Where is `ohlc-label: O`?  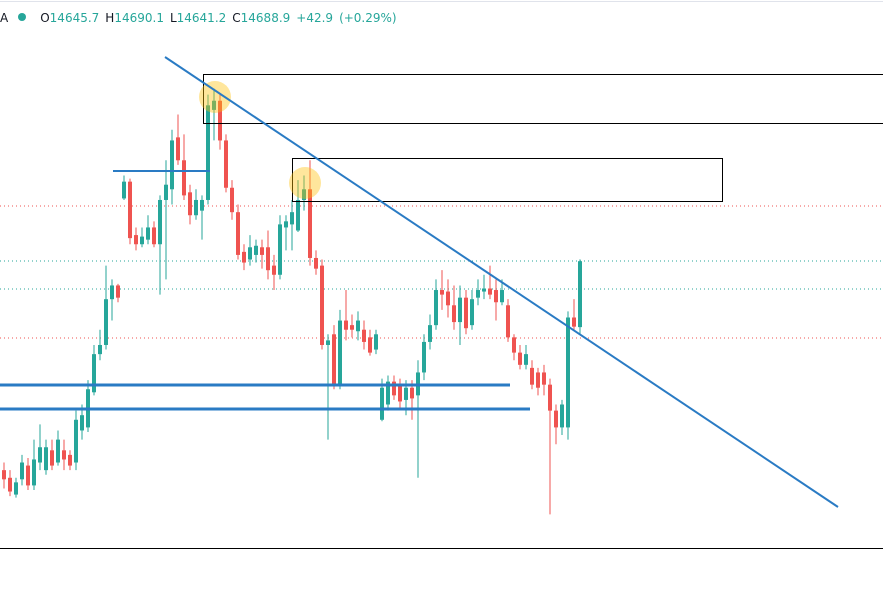 ohlc-label: O is located at coordinates (45, 18).